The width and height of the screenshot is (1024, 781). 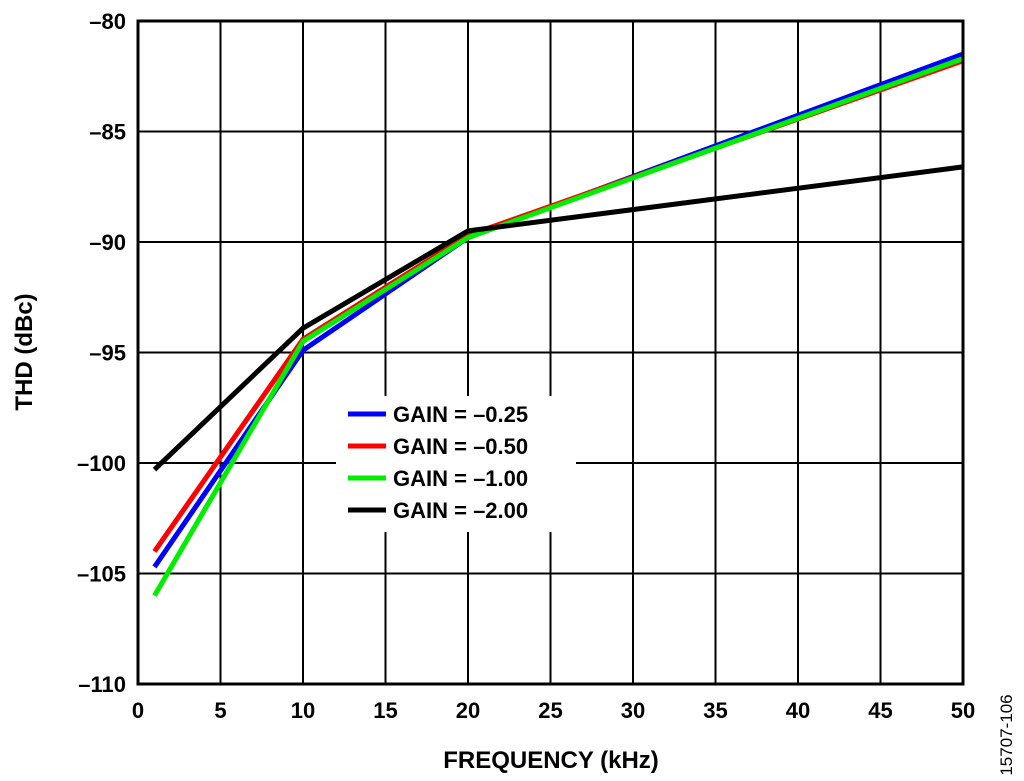 What do you see at coordinates (460, 478) in the screenshot?
I see `legend-label: GAIN = –1.00` at bounding box center [460, 478].